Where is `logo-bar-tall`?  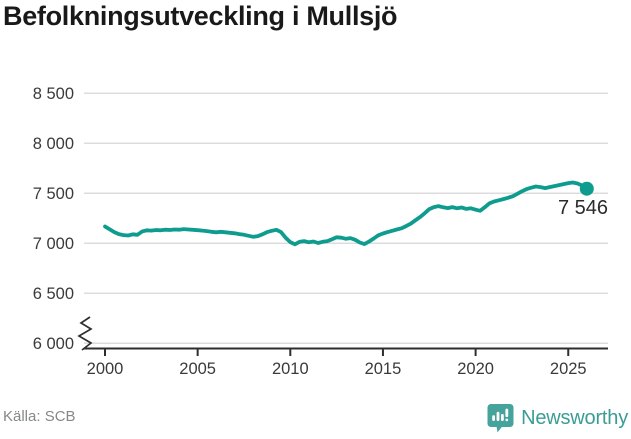
logo-bar-tall is located at coordinates (498, 416).